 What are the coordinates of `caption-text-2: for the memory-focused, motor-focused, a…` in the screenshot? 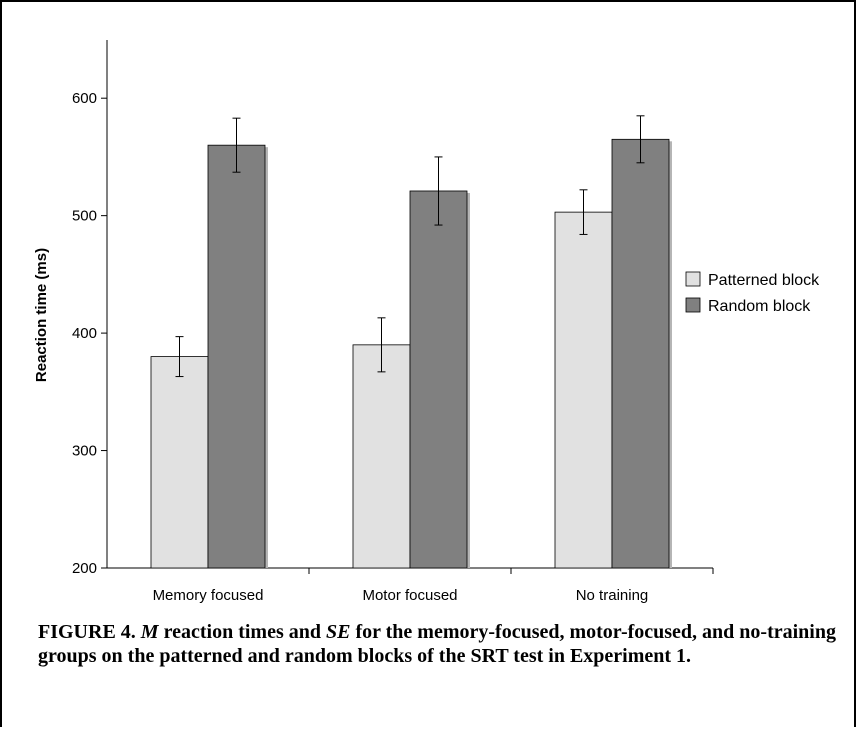 It's located at (437, 644).